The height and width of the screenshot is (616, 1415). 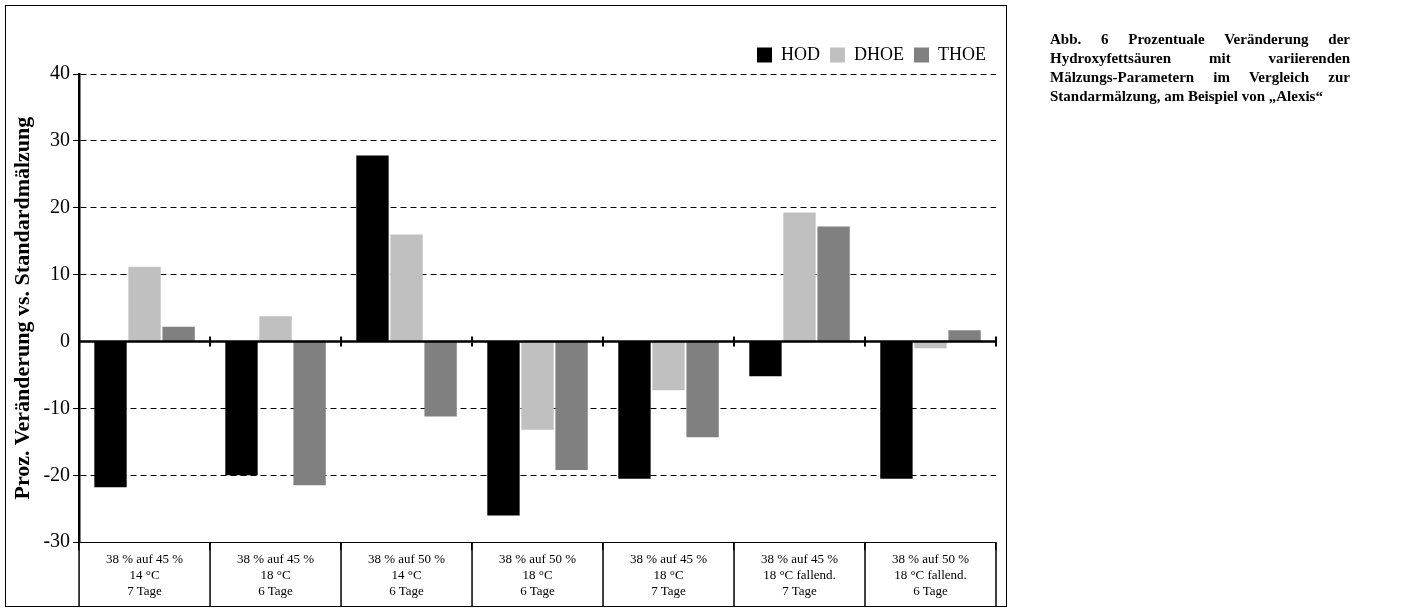 What do you see at coordinates (57, 540) in the screenshot?
I see `y-tick-label: -30` at bounding box center [57, 540].